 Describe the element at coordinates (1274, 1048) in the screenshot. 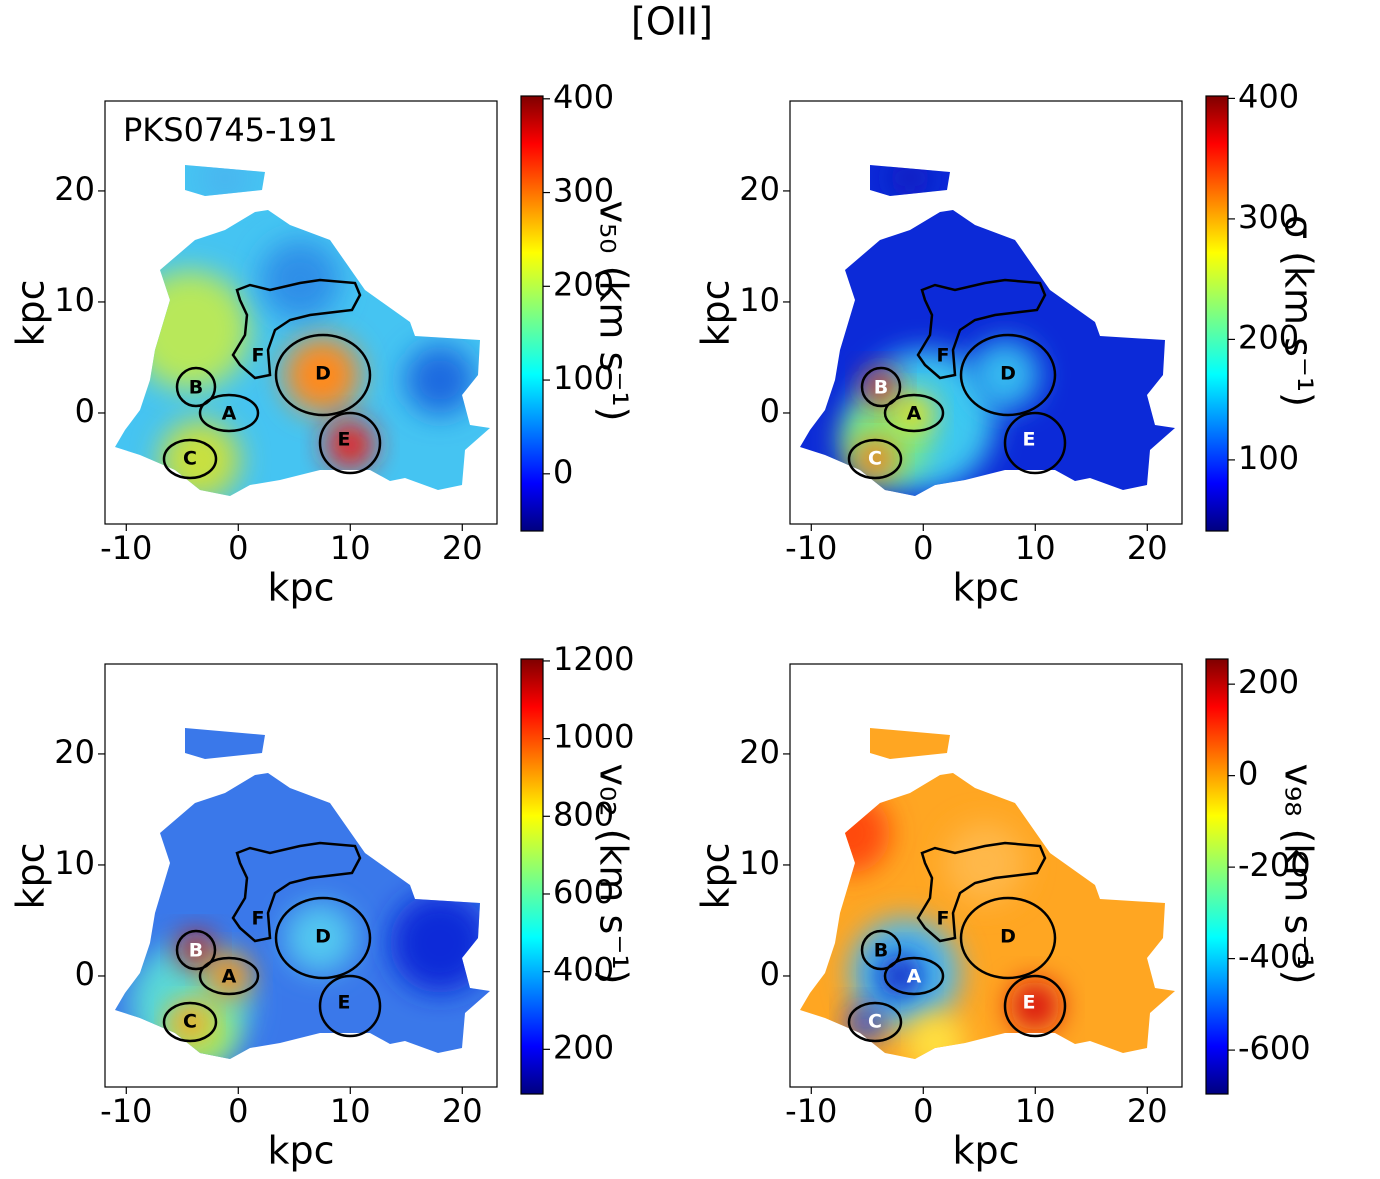

I see `colorbar-tick-label: -600` at that location.